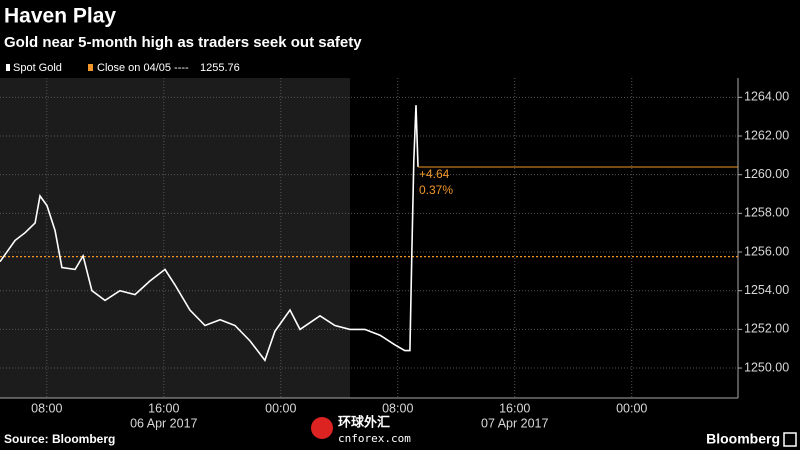  Describe the element at coordinates (790, 439) in the screenshot. I see `brand-icon` at that location.